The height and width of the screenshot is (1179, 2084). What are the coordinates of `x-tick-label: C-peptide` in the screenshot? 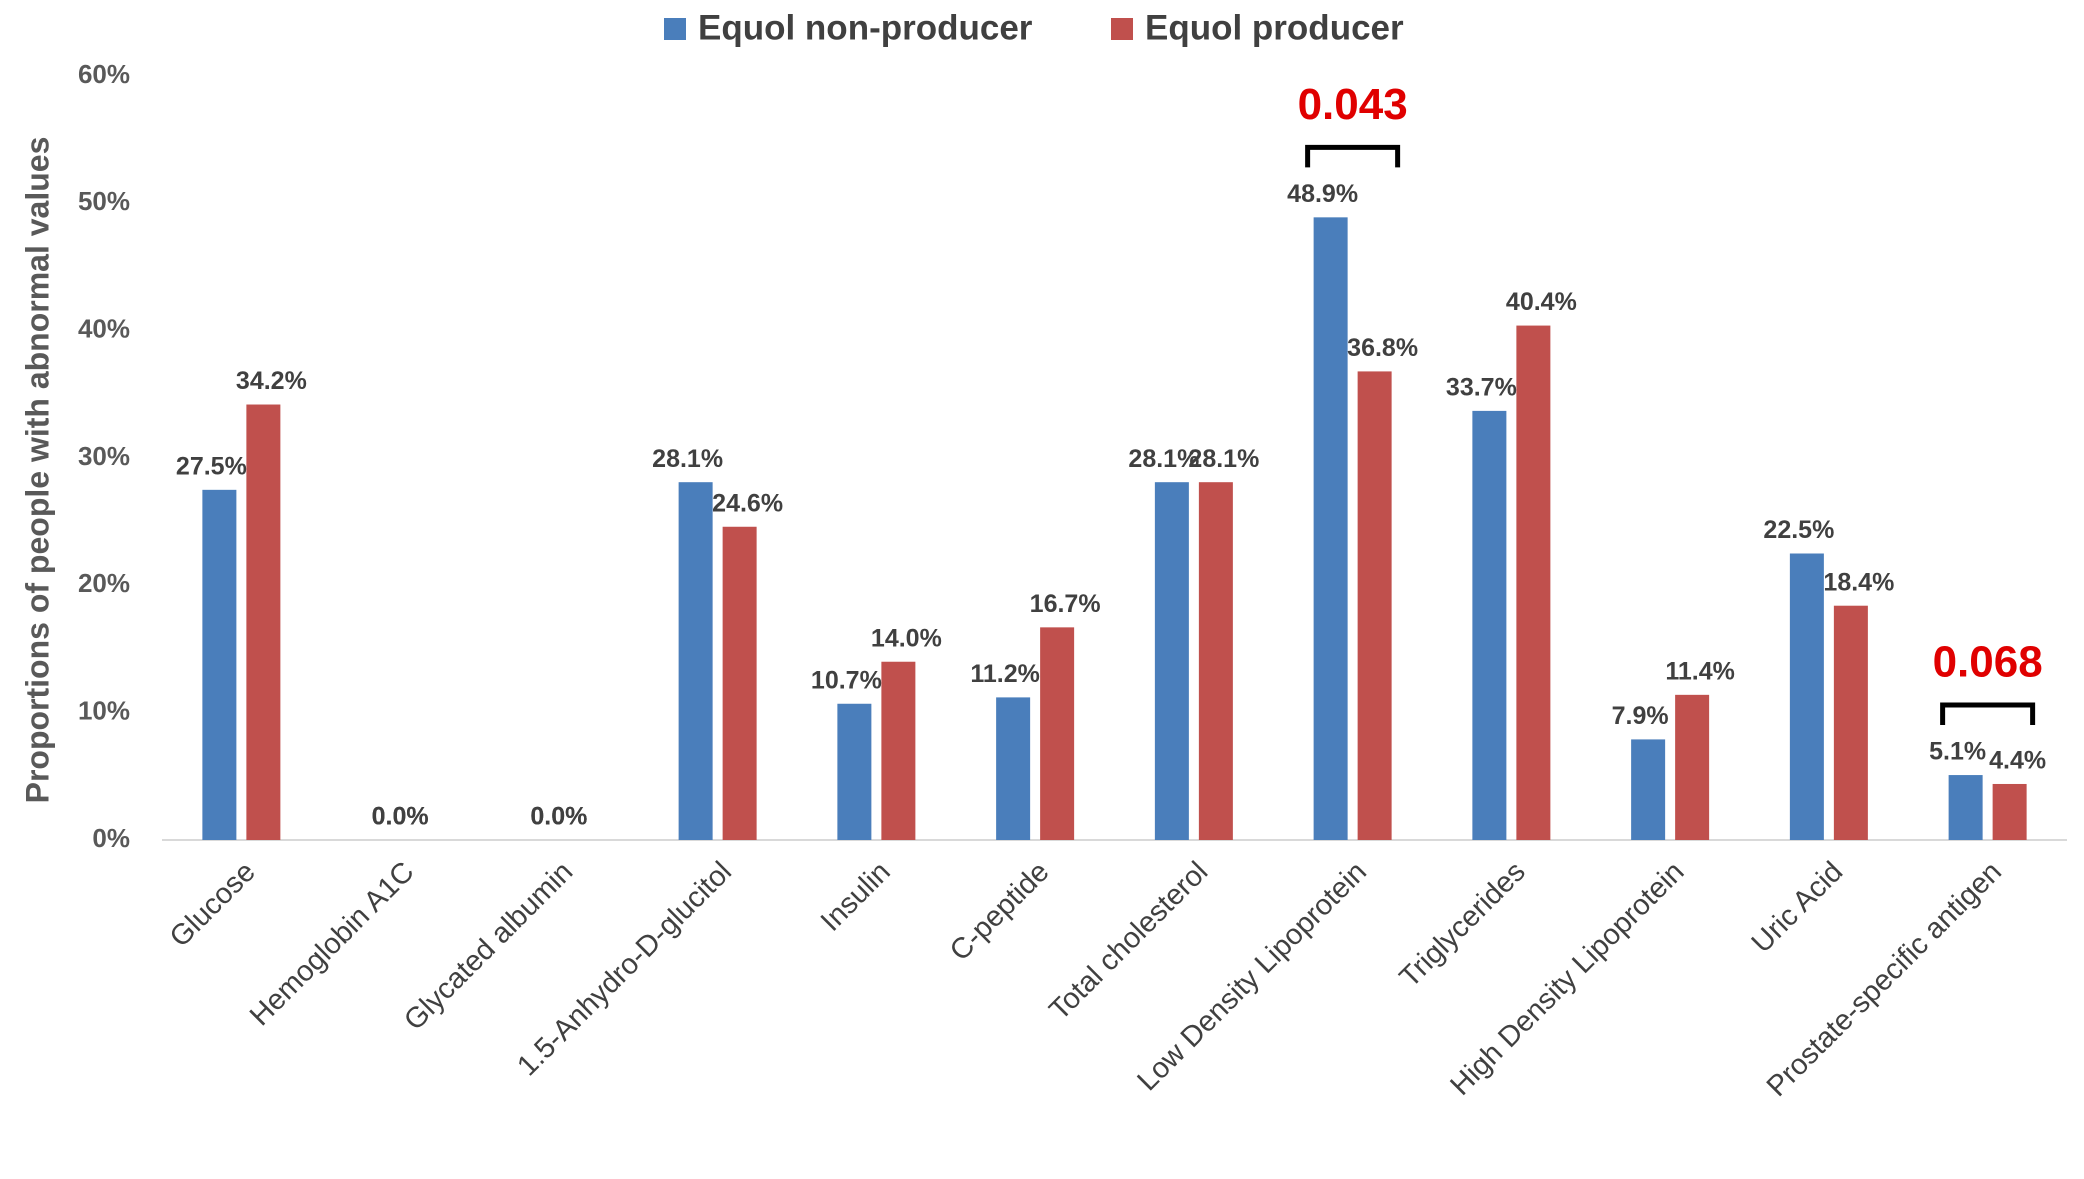 It's located at (1000, 912).